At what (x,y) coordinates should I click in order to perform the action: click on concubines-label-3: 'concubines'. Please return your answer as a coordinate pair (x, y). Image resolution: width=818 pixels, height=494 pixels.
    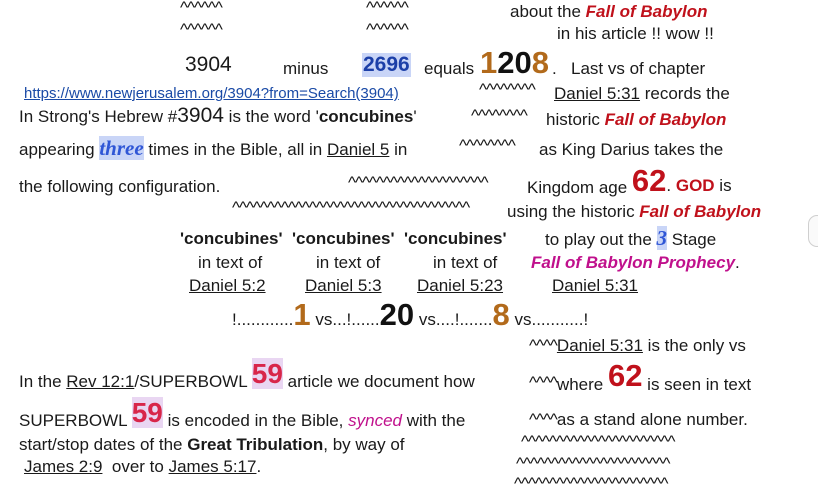
    Looking at the image, I should click on (455, 238).